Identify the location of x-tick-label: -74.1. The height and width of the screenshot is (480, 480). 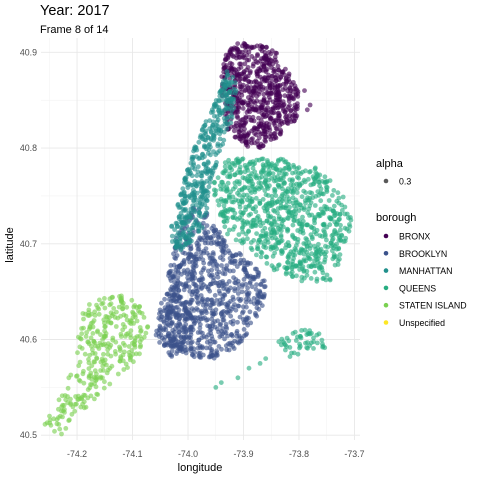
(133, 454).